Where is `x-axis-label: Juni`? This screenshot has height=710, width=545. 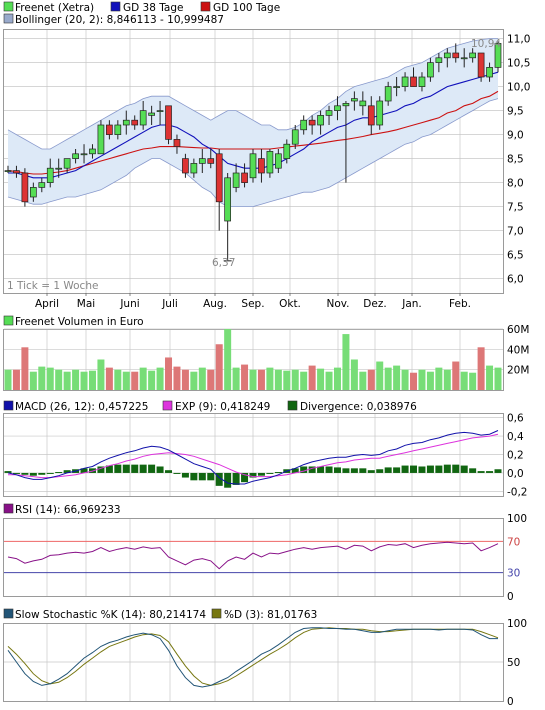
x-axis-label: Juni is located at coordinates (129, 304).